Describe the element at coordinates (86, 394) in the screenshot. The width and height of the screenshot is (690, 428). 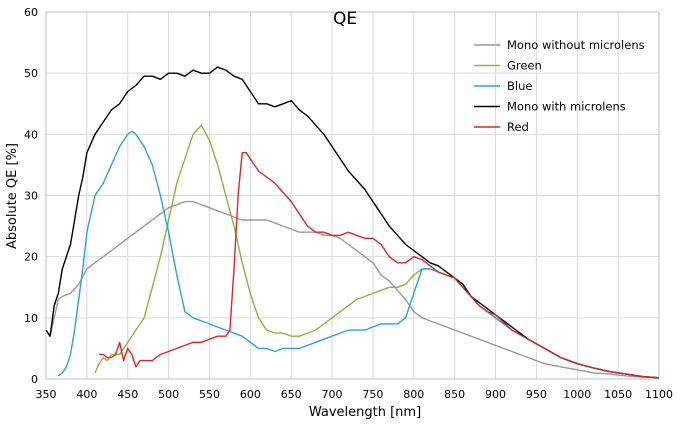
I see `x-tick-label: 400` at that location.